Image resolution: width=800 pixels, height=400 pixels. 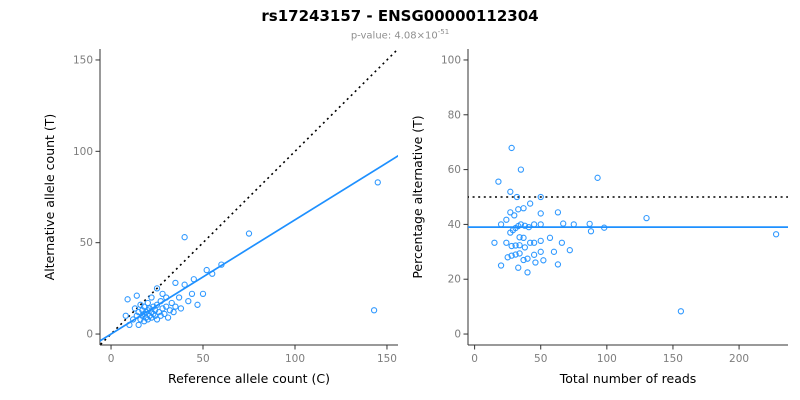 What do you see at coordinates (454, 170) in the screenshot?
I see `y-tick-label: 60` at bounding box center [454, 170].